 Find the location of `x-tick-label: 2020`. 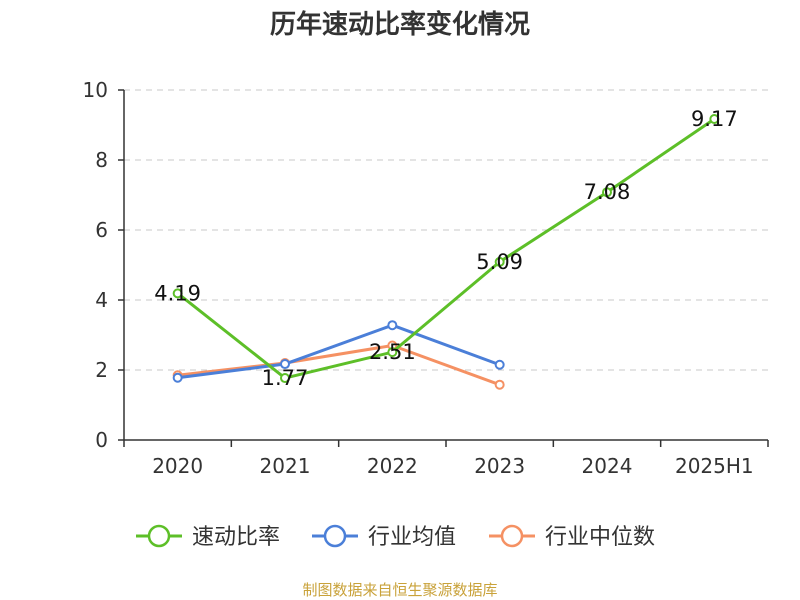

x-tick-label: 2020 is located at coordinates (177, 466).